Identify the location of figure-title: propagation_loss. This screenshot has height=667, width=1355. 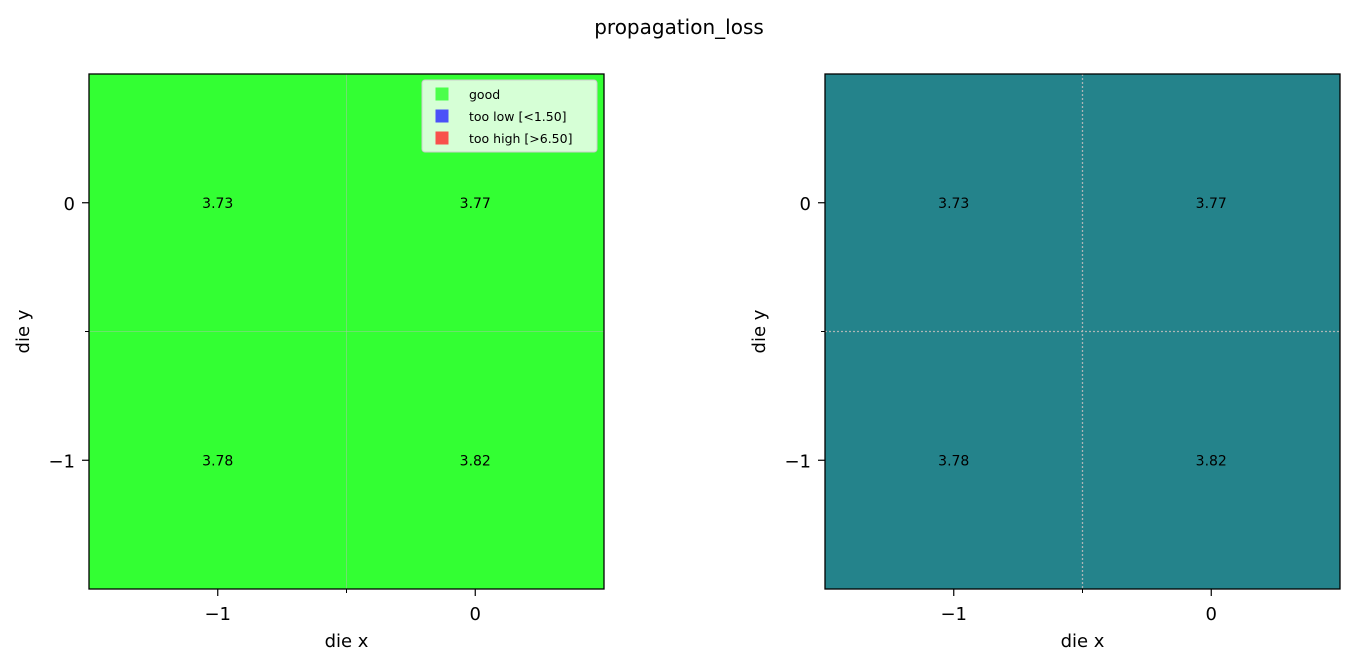
(679, 27).